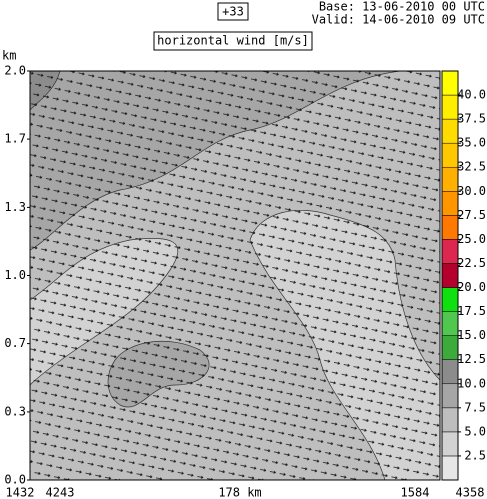  I want to click on forecast: +33, so click(233, 12).